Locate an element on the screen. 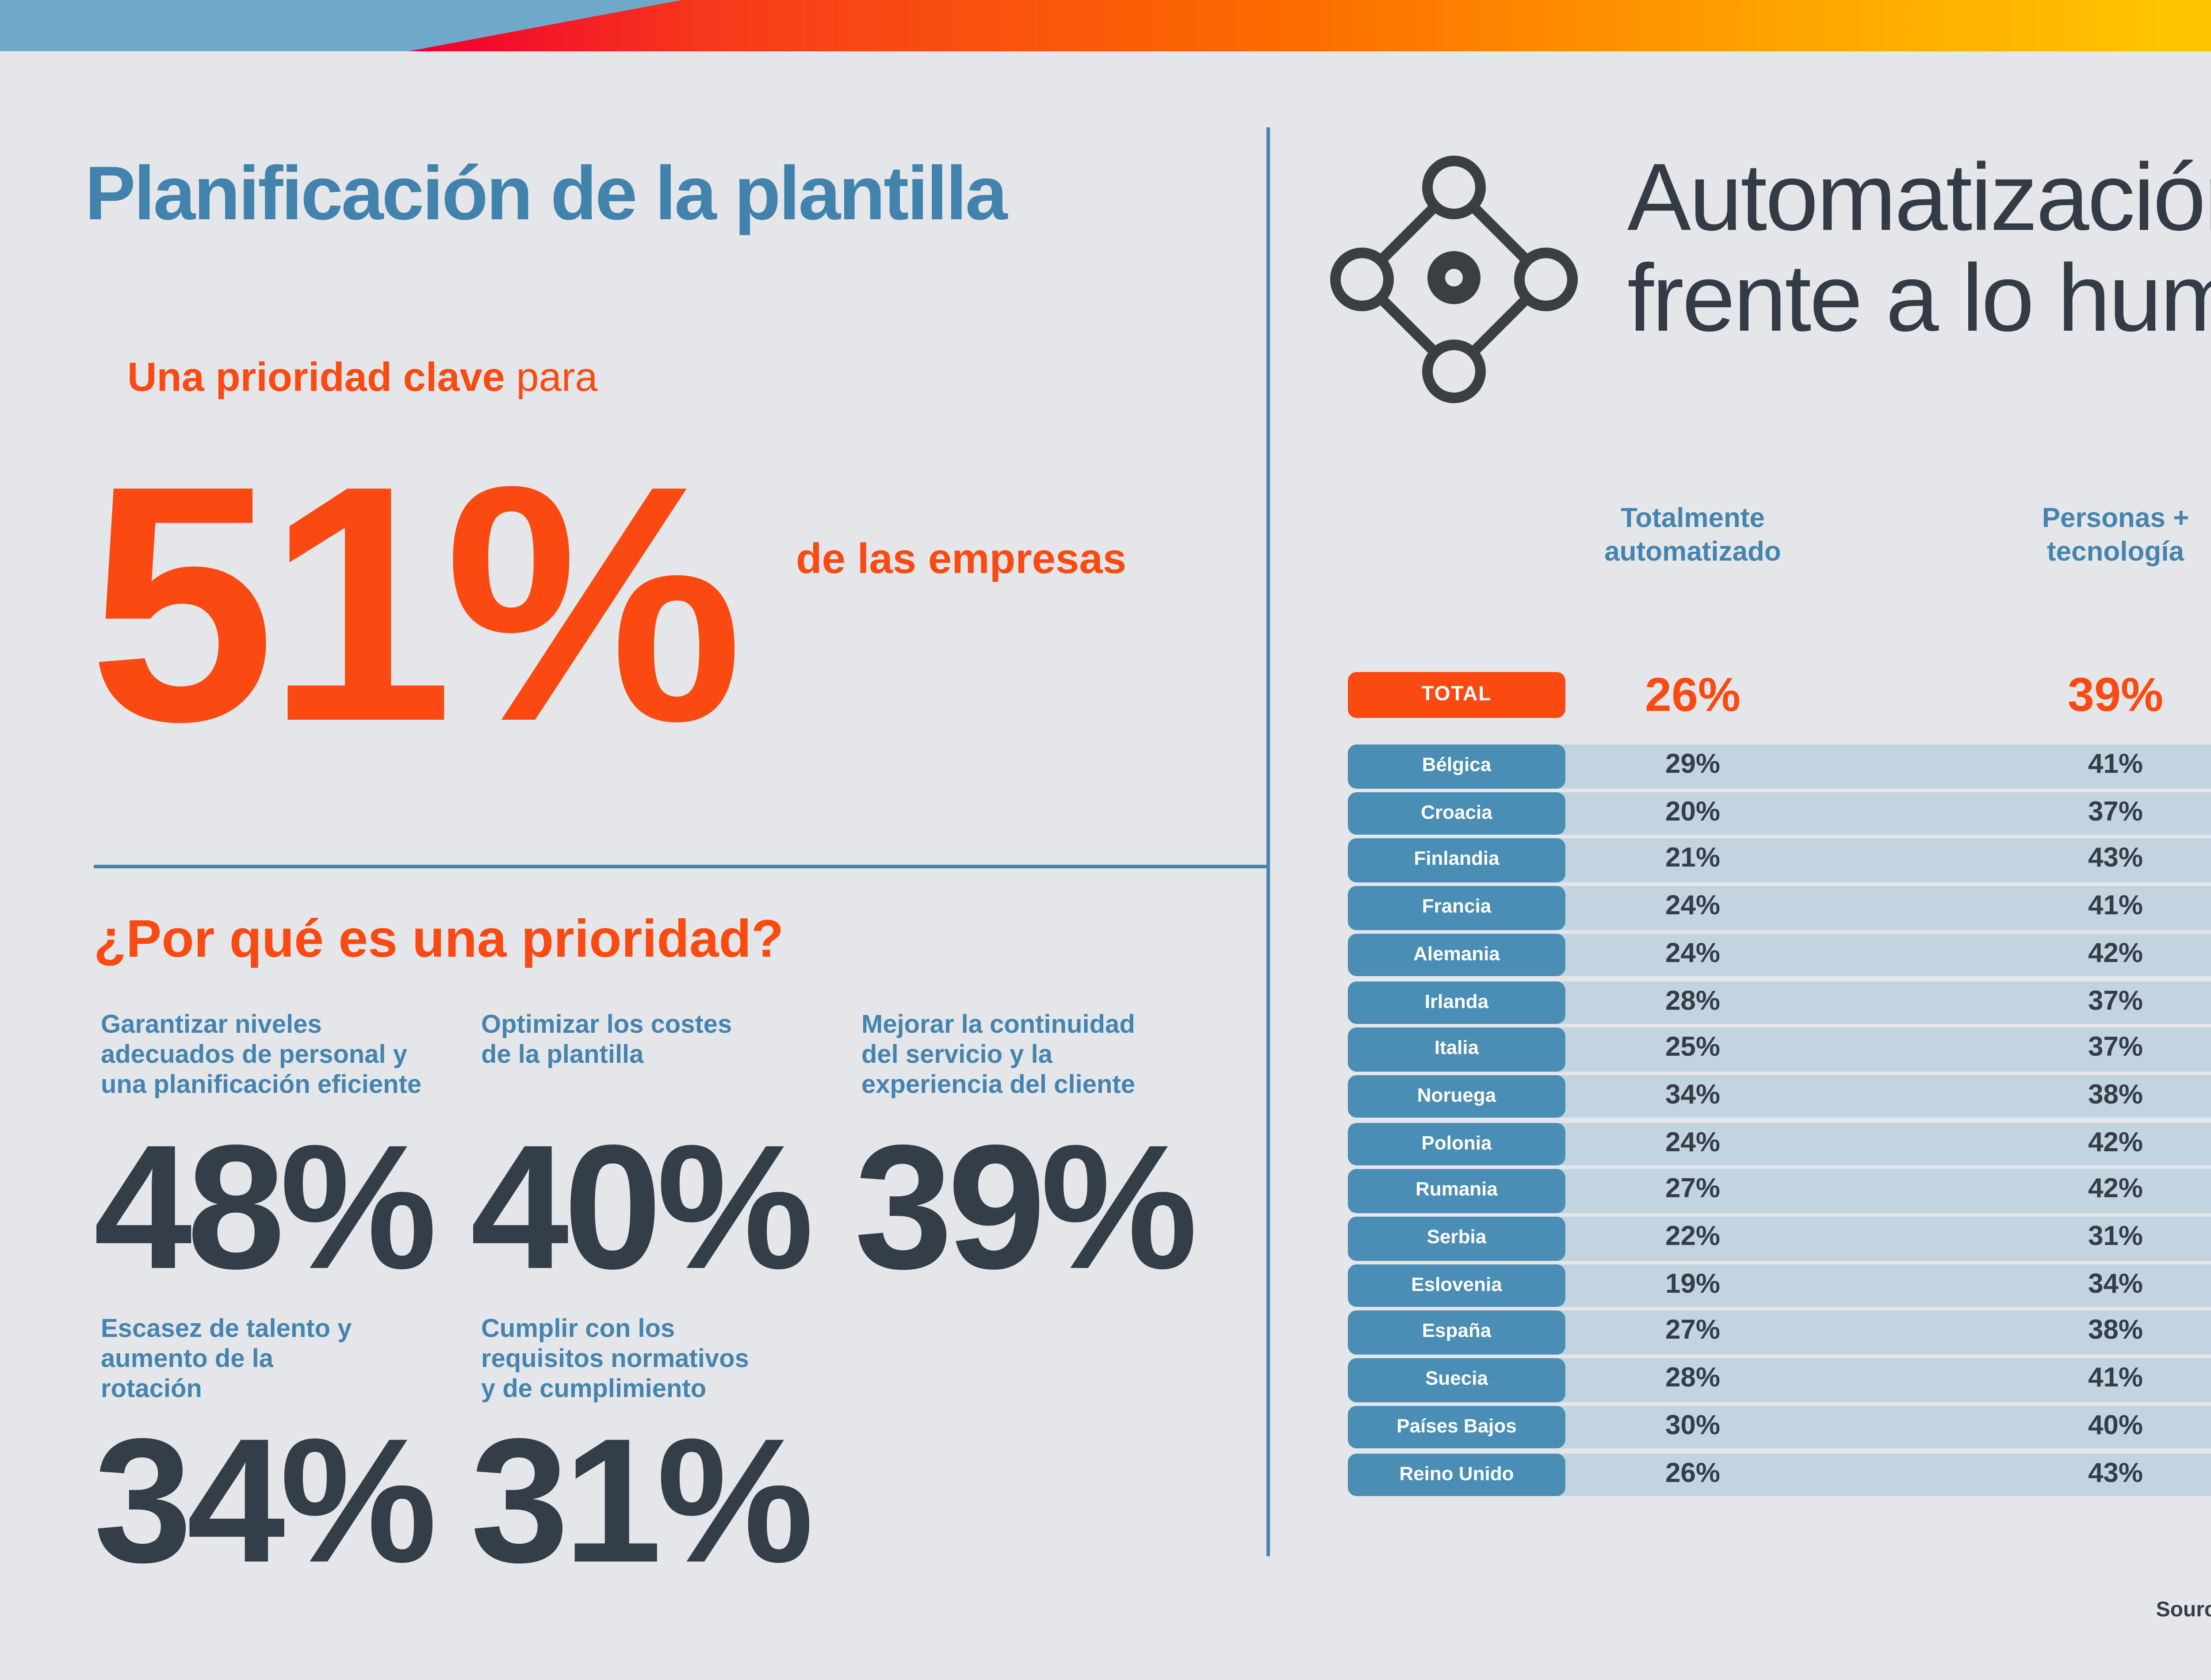 The image size is (2211, 1680). table-row: 30%40%30%Países Bajos is located at coordinates (1779, 1427).